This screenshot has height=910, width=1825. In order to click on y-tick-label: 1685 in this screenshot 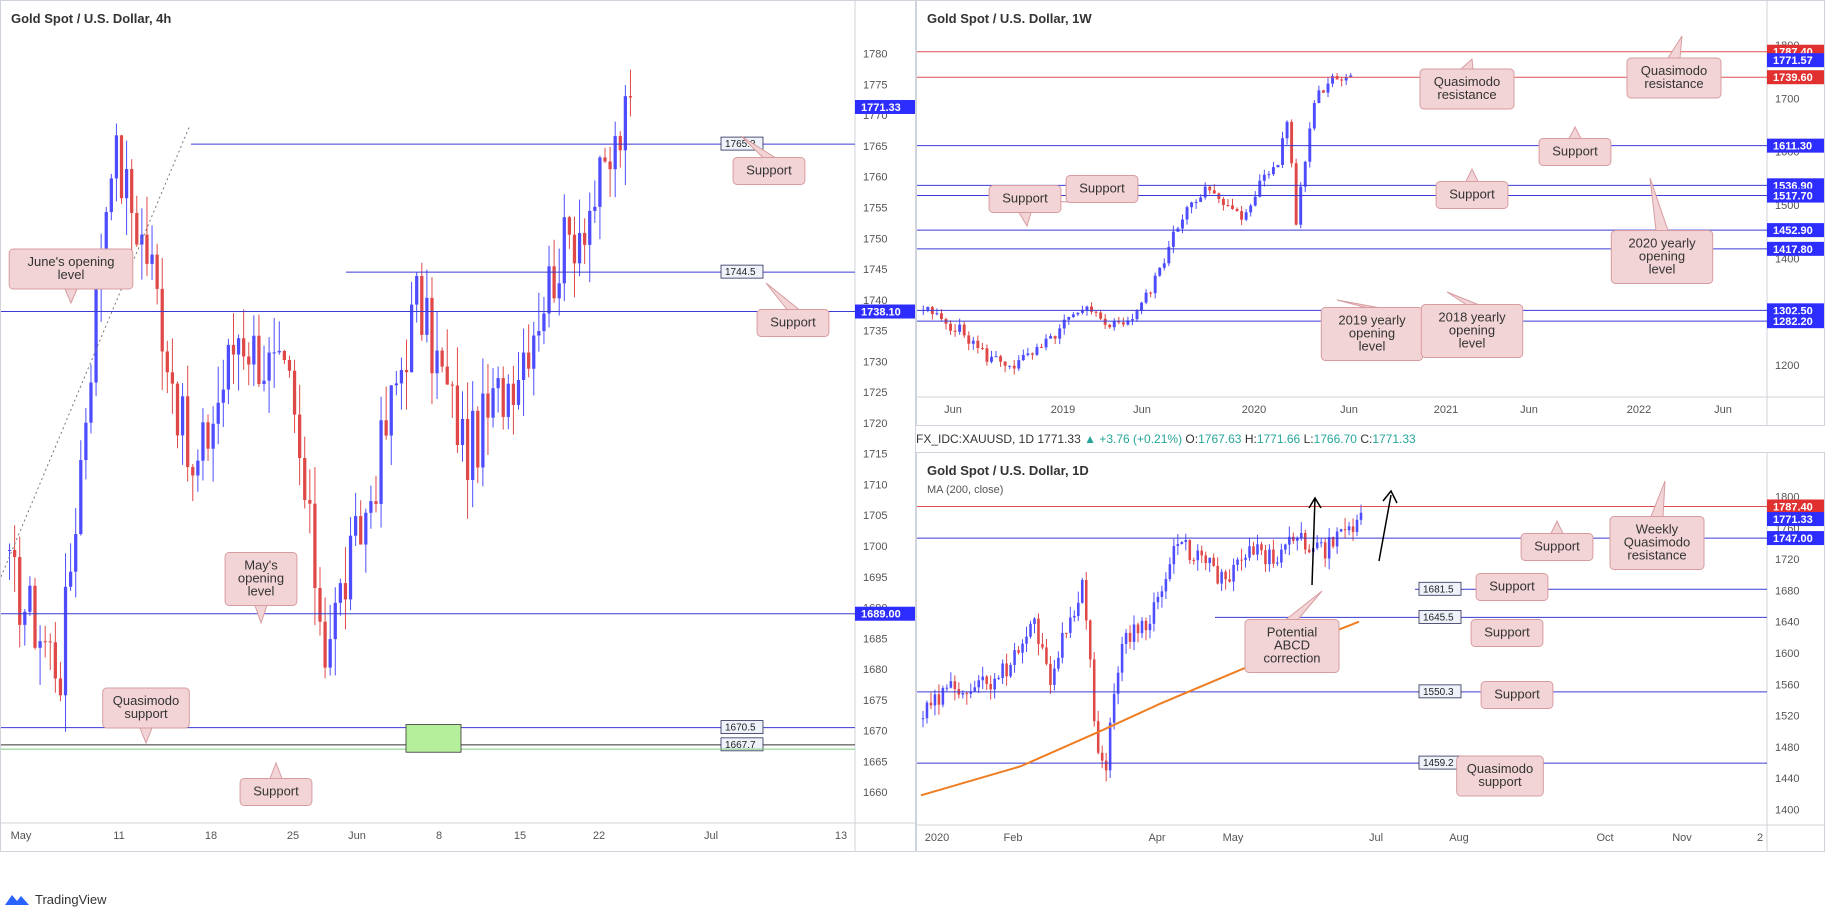, I will do `click(875, 639)`.